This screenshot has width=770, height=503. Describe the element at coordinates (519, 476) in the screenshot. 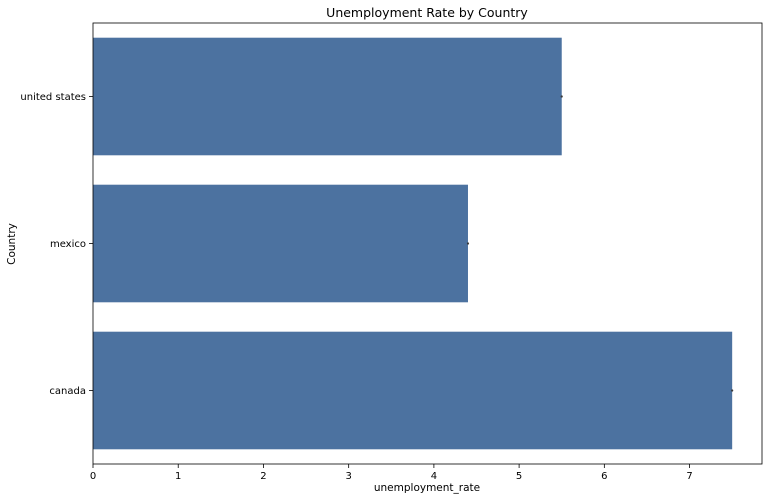

I see `x-tick-label: 5` at that location.